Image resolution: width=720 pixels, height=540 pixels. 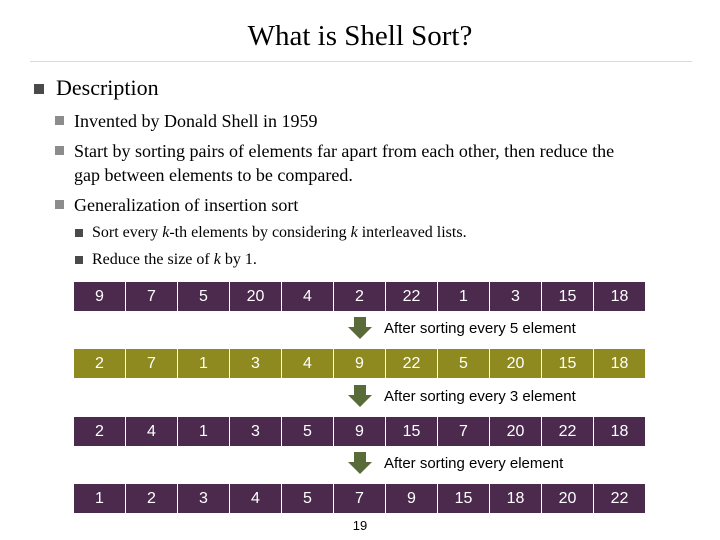 What do you see at coordinates (186, 205) in the screenshot?
I see `bullet-generalization: Generalization of insertion sort` at bounding box center [186, 205].